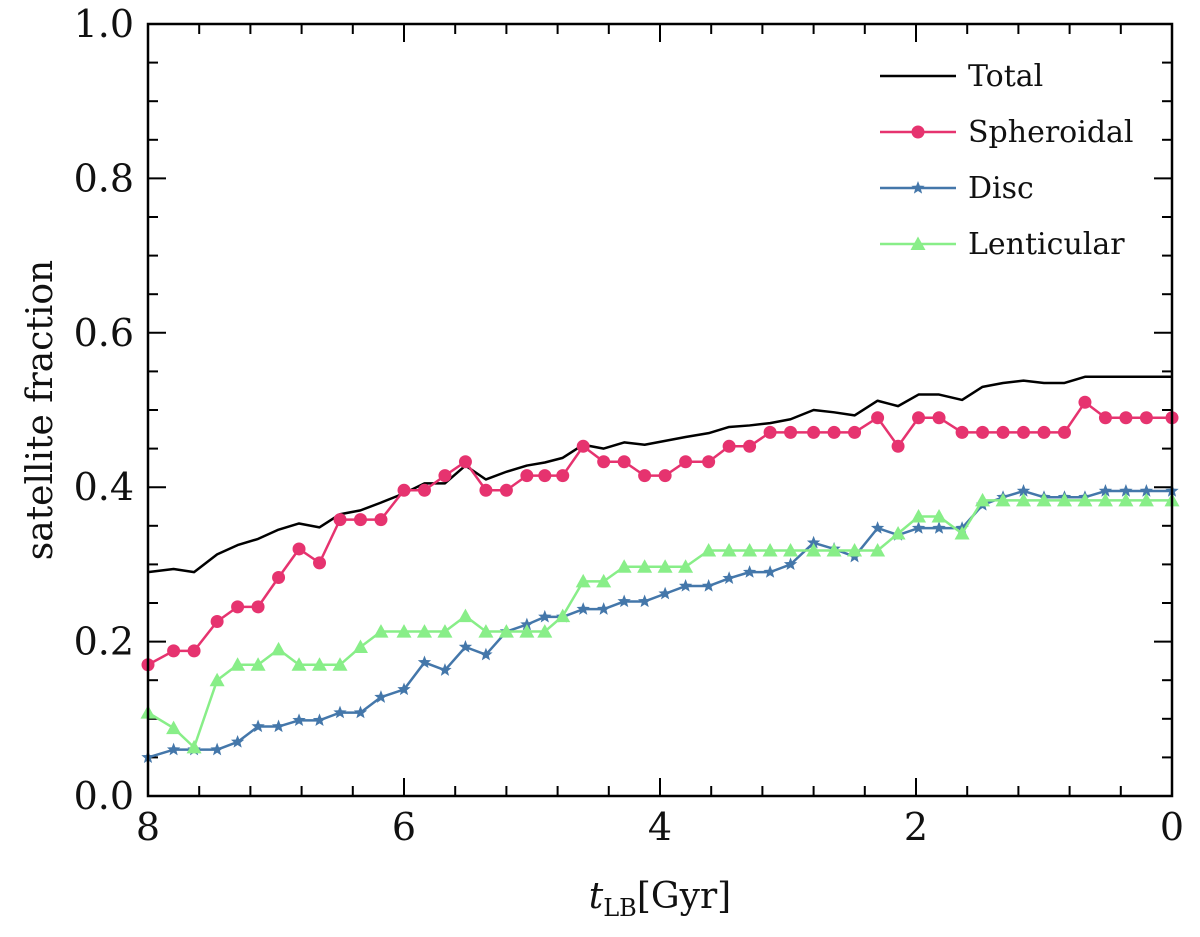 This screenshot has height=937, width=1200. What do you see at coordinates (1001, 188) in the screenshot?
I see `legend-label-disc: Disc` at bounding box center [1001, 188].